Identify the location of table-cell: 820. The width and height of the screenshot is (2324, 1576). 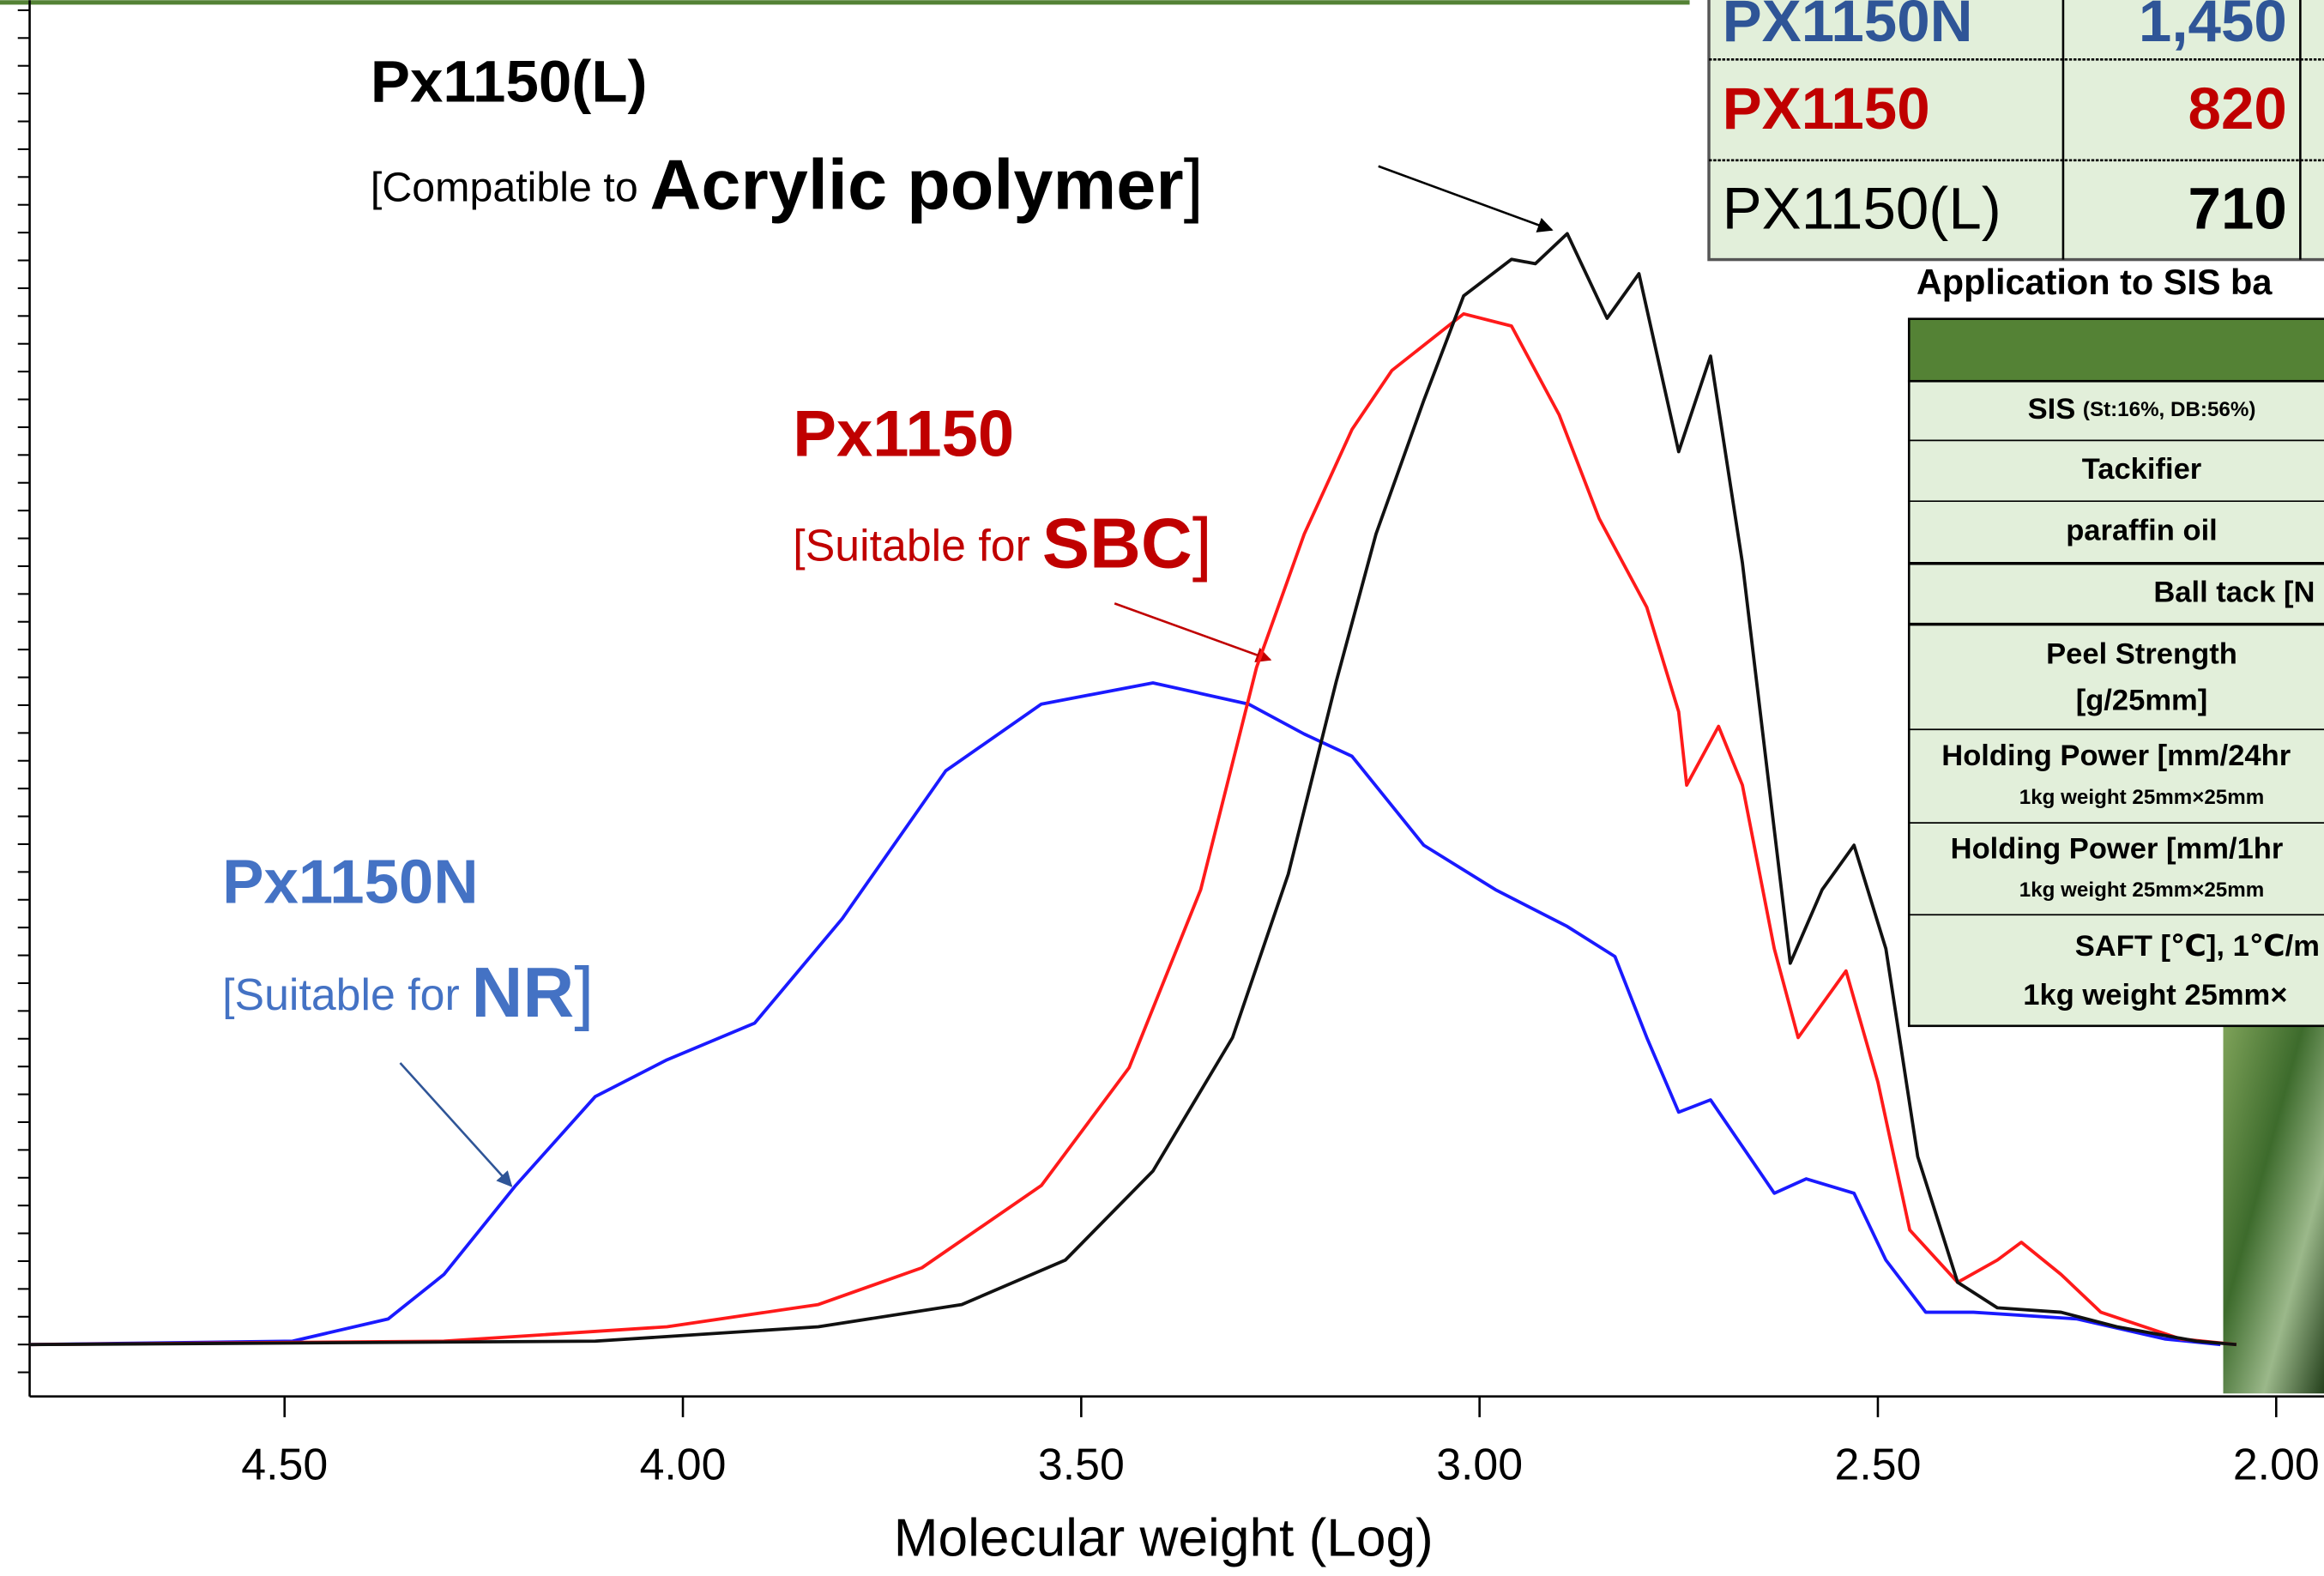
(2238, 108).